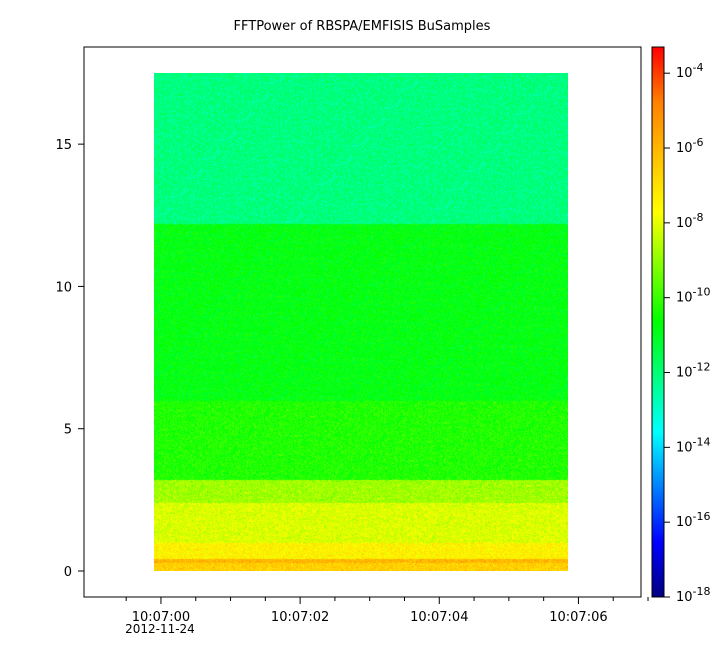  What do you see at coordinates (693, 520) in the screenshot?
I see `colorbar-tick-label: 10⁻¹⁶` at bounding box center [693, 520].